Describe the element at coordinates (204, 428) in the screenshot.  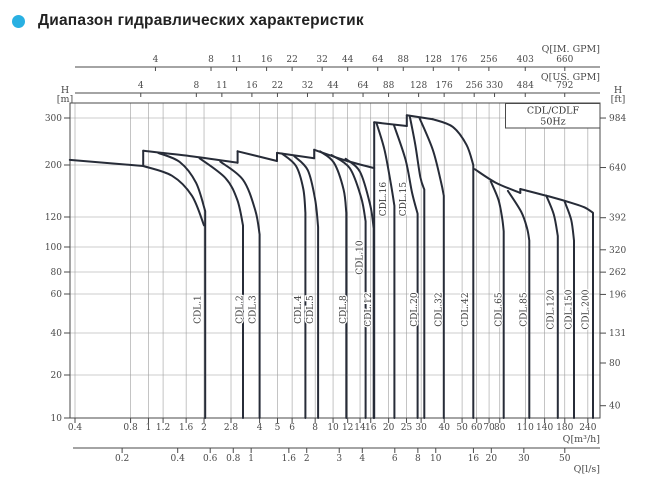
I see `m3h-tick-label: 2` at that location.